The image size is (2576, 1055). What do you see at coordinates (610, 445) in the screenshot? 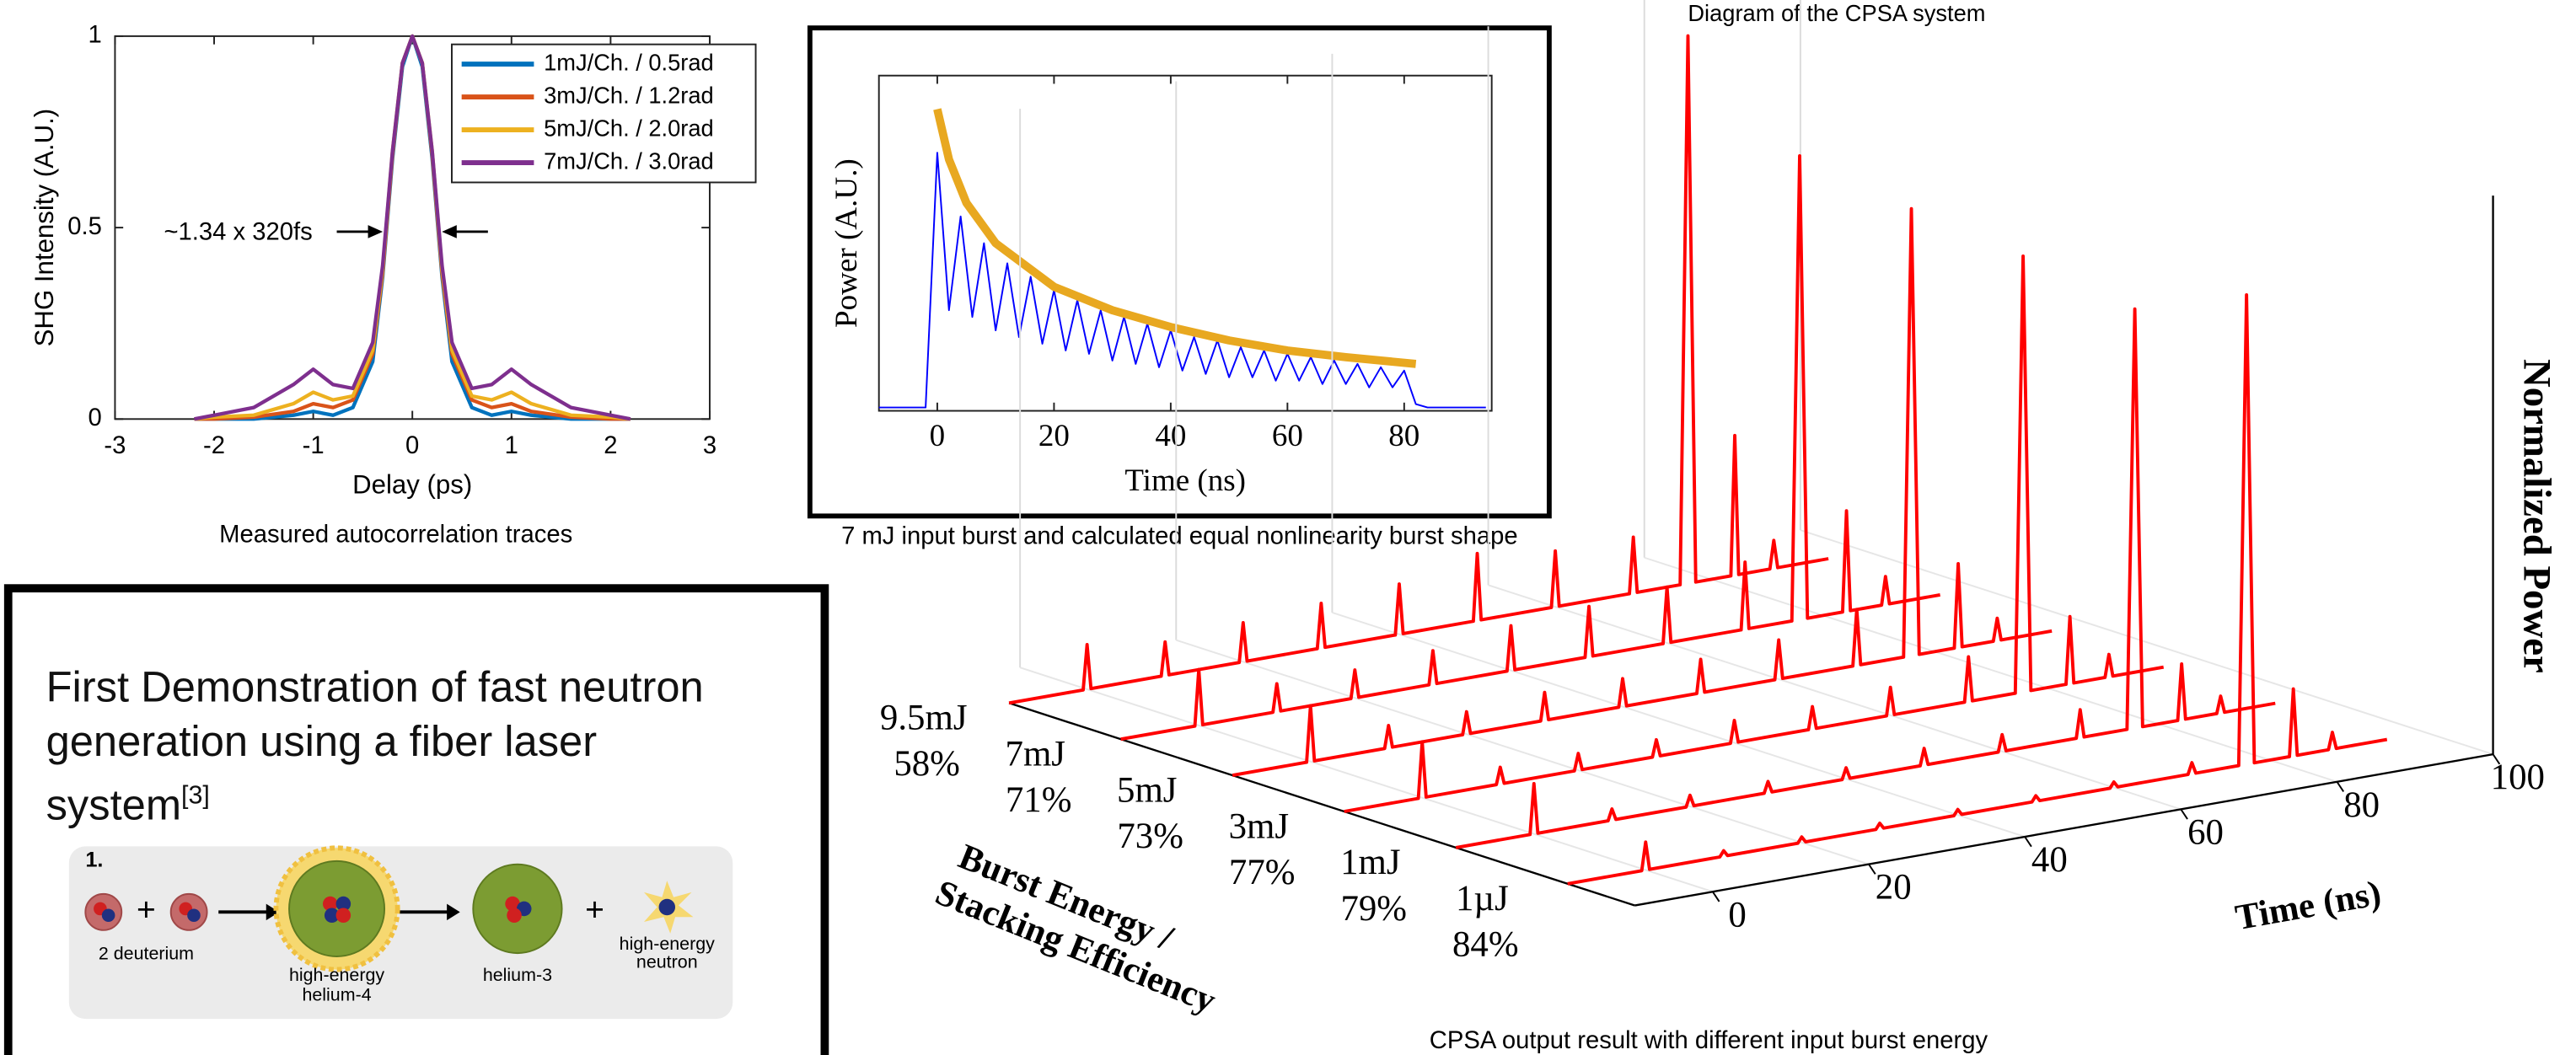
I see `x-tick-label: 2` at bounding box center [610, 445].